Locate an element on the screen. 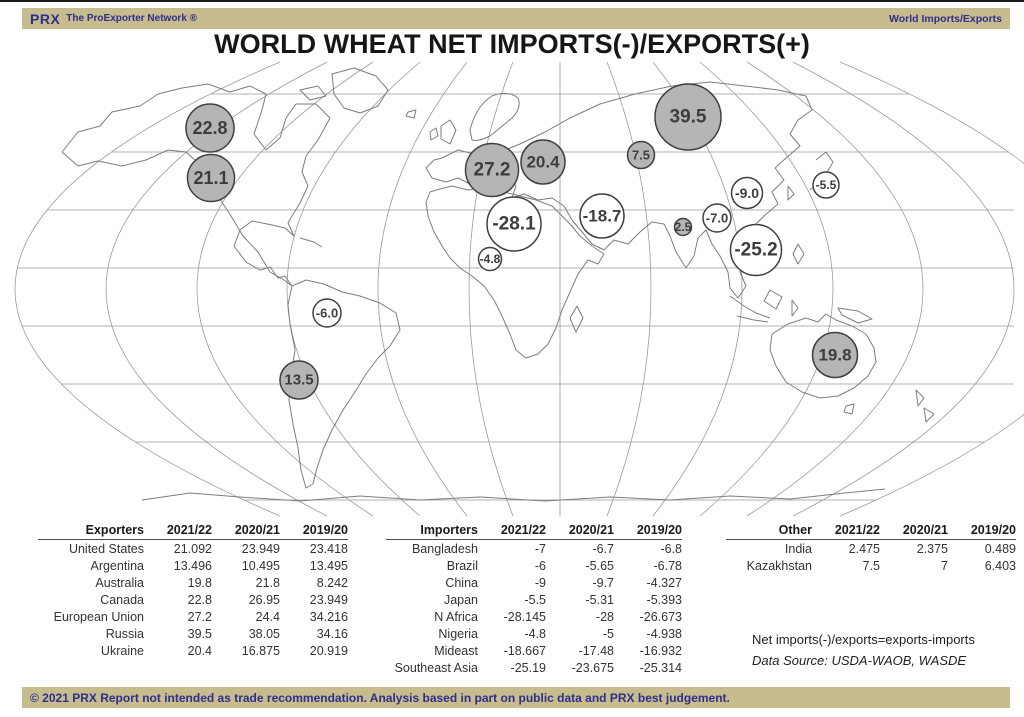 The height and width of the screenshot is (717, 1024). region-label: Kazakhstan is located at coordinates (779, 565).